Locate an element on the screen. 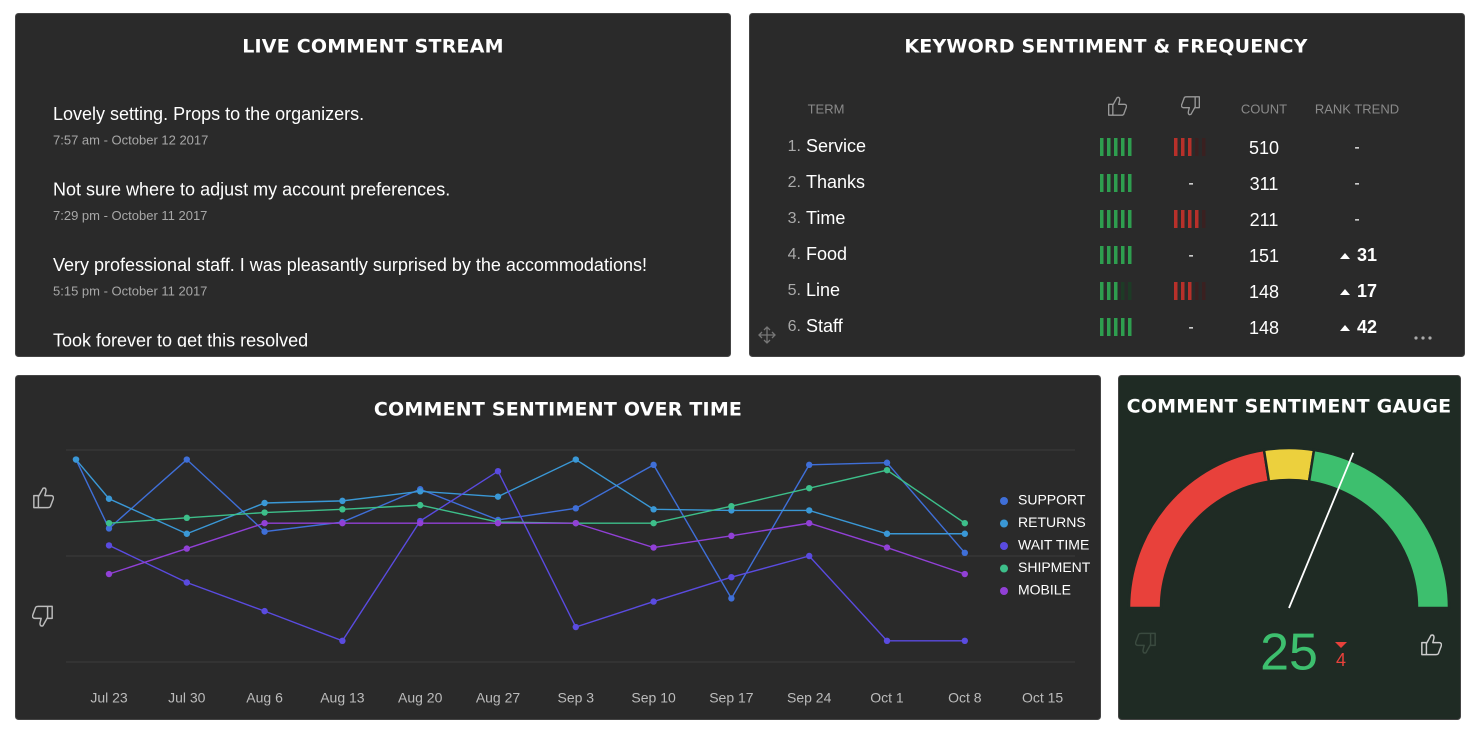 The height and width of the screenshot is (739, 1480). row-rank: 5. is located at coordinates (794, 290).